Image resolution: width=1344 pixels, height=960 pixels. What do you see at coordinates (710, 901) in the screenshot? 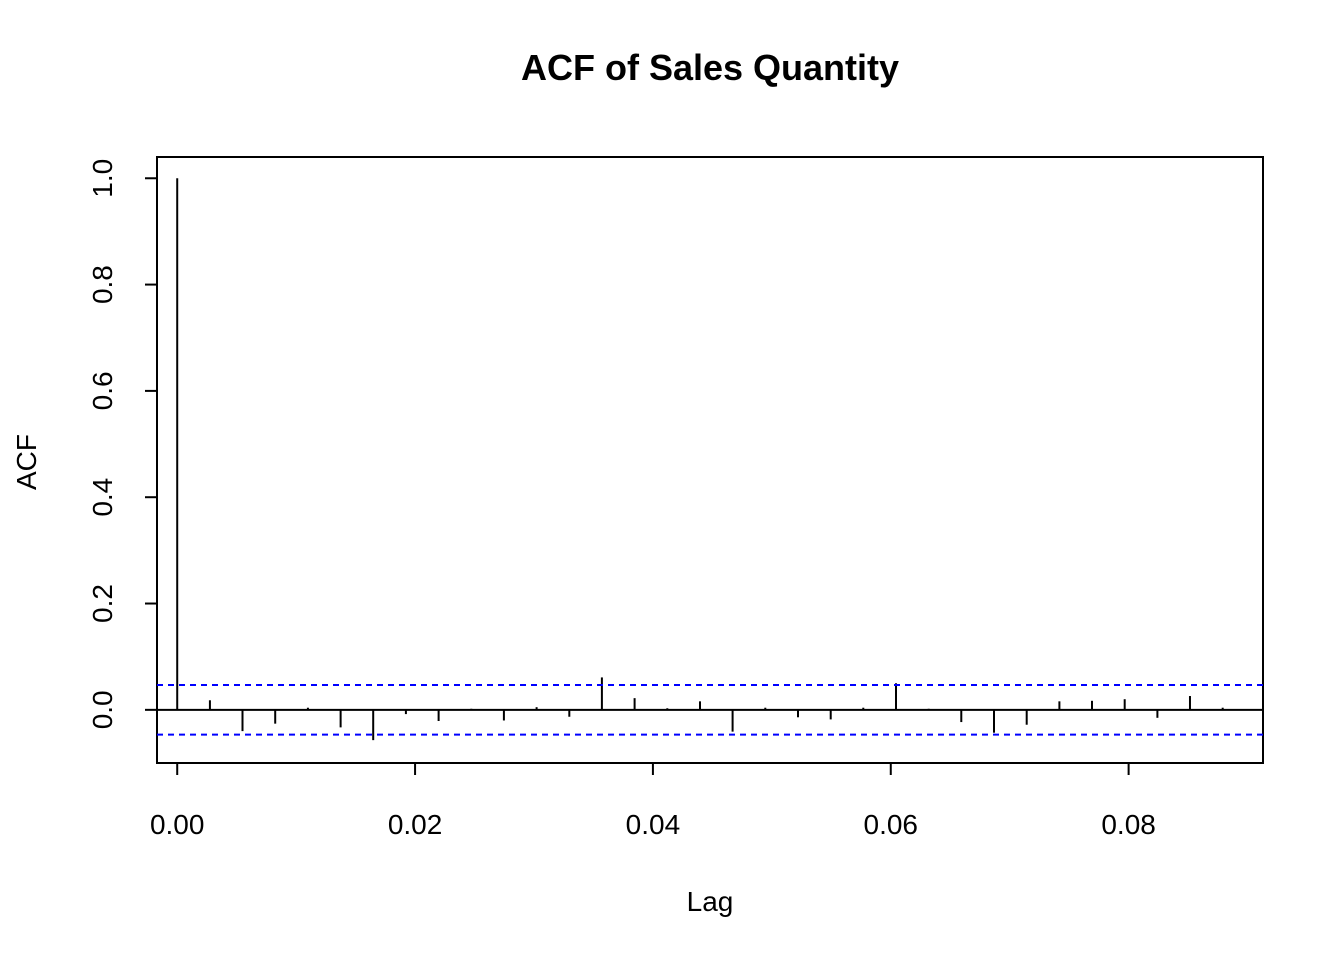
I see `x-axis-label: Lag` at bounding box center [710, 901].